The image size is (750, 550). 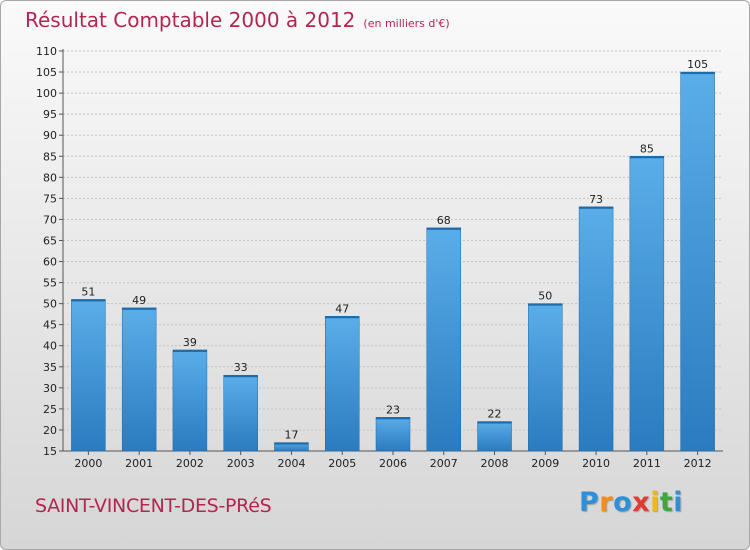 What do you see at coordinates (139, 300) in the screenshot?
I see `value-label: 49` at bounding box center [139, 300].